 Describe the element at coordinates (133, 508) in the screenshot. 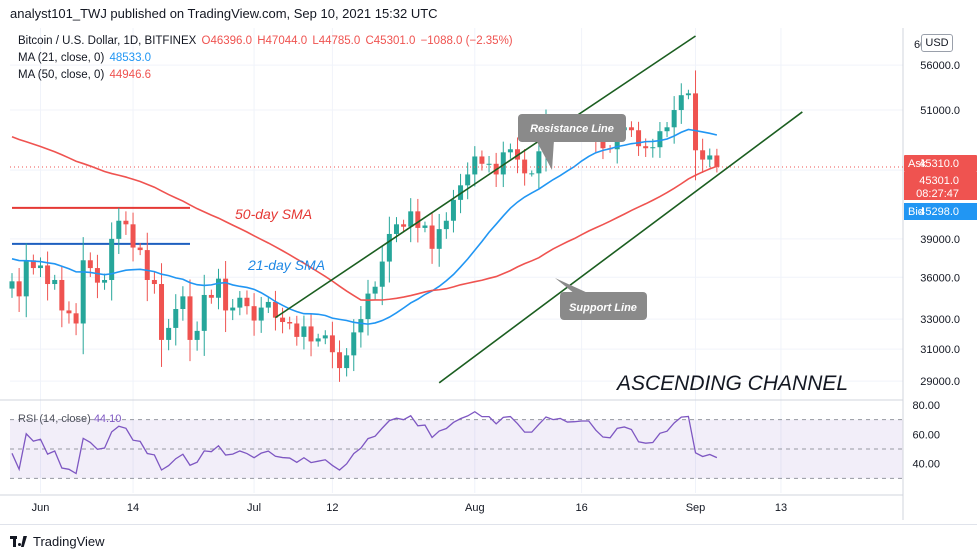

I see `x-tick-label-1: 14` at that location.